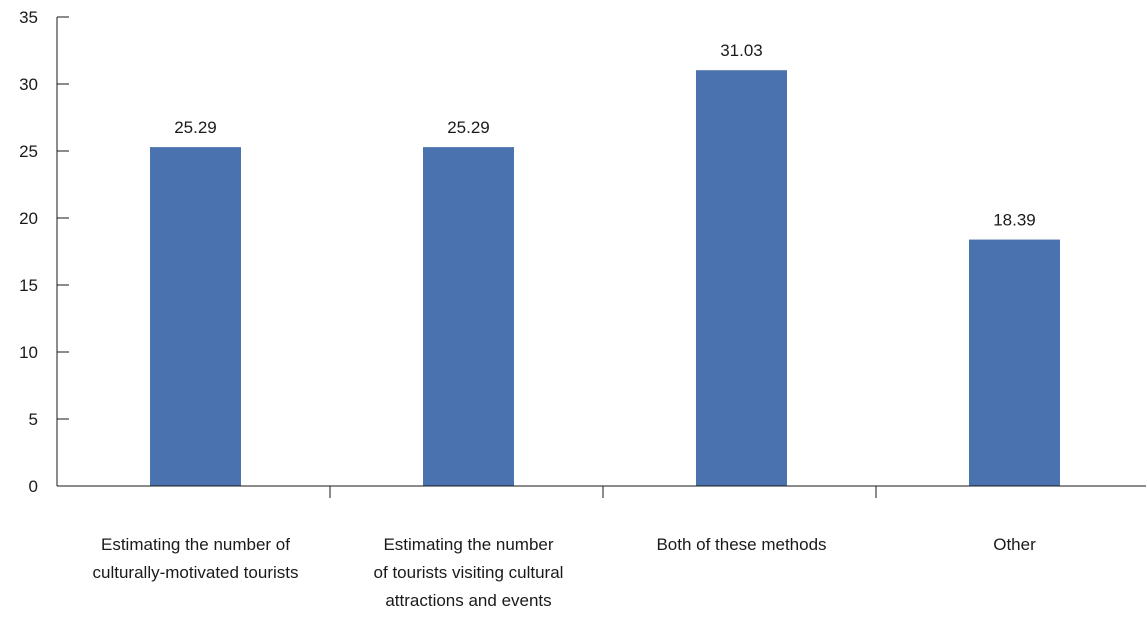 The width and height of the screenshot is (1146, 619). What do you see at coordinates (28, 285) in the screenshot?
I see `y-tick-label: 15` at bounding box center [28, 285].